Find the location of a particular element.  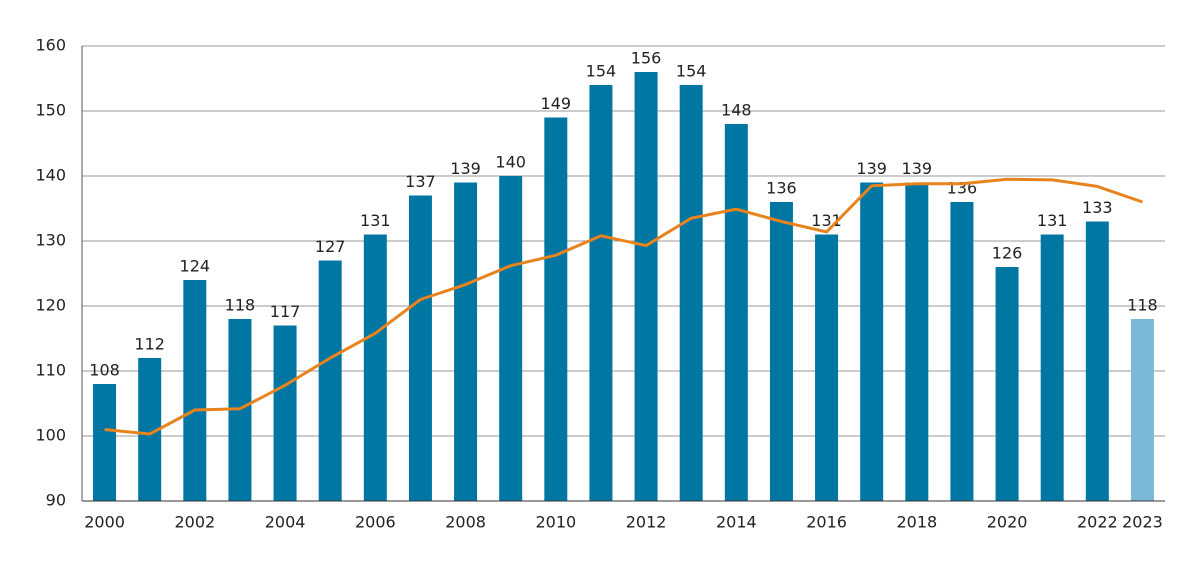

y-tick-label: 120 is located at coordinates (50, 305).